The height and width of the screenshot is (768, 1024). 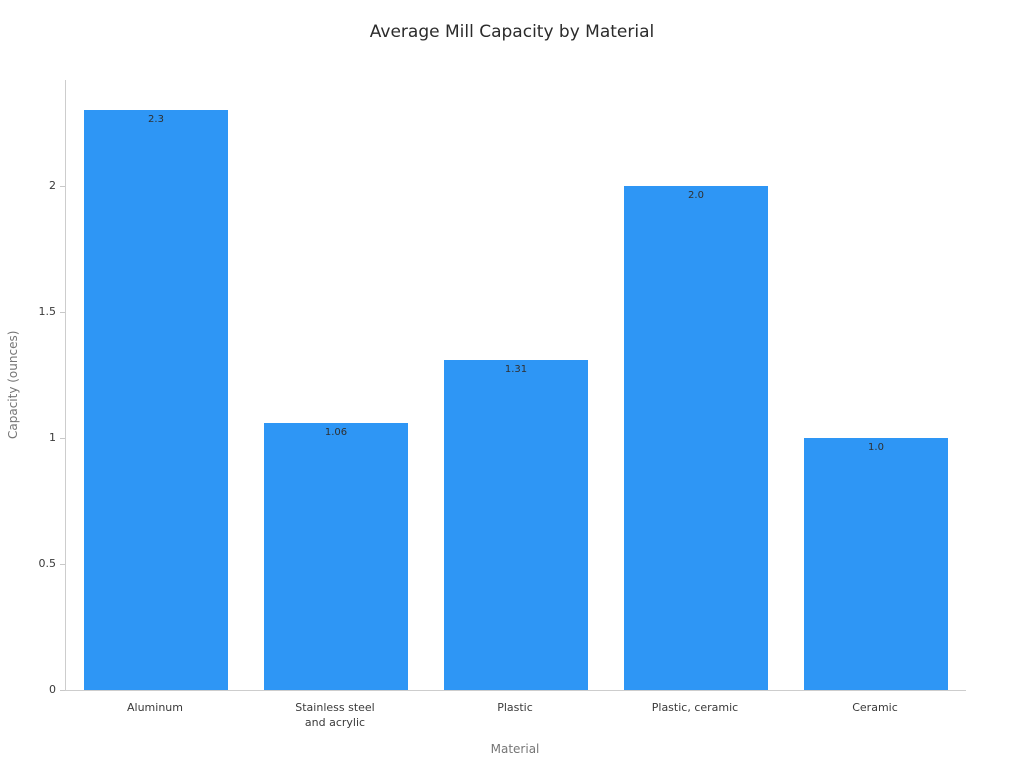 I want to click on bar-3: 2.0, so click(x=696, y=437).